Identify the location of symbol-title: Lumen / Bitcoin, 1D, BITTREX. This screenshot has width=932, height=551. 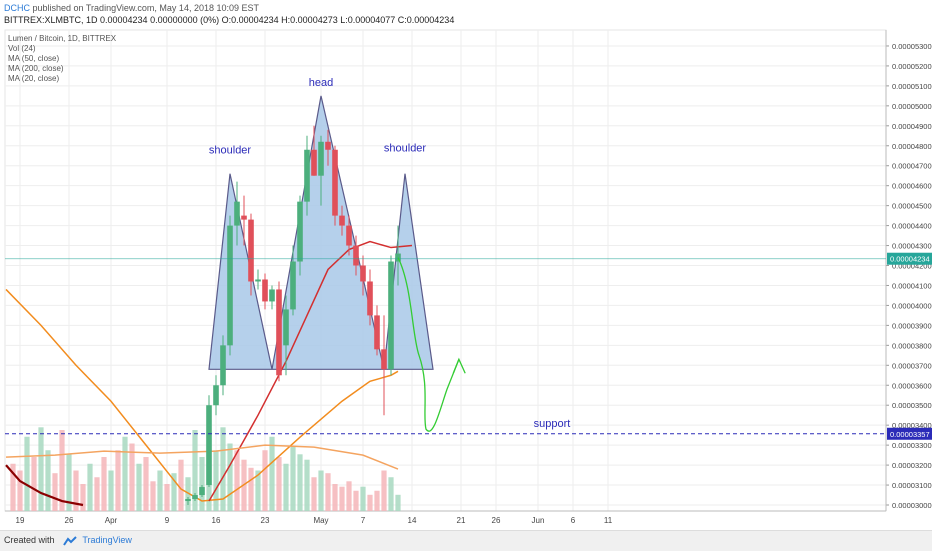
(62, 38).